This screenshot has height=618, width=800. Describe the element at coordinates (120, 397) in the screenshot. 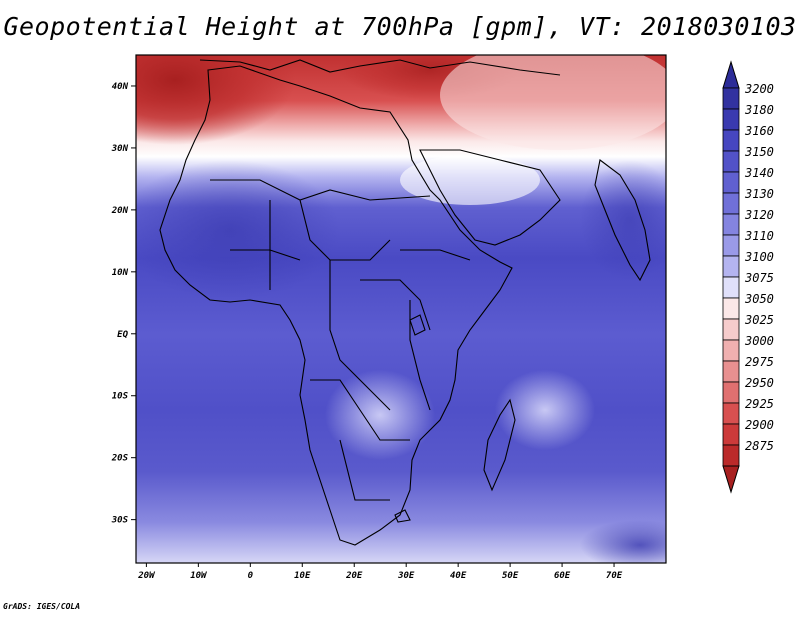

I see `lat-label: 10S` at that location.